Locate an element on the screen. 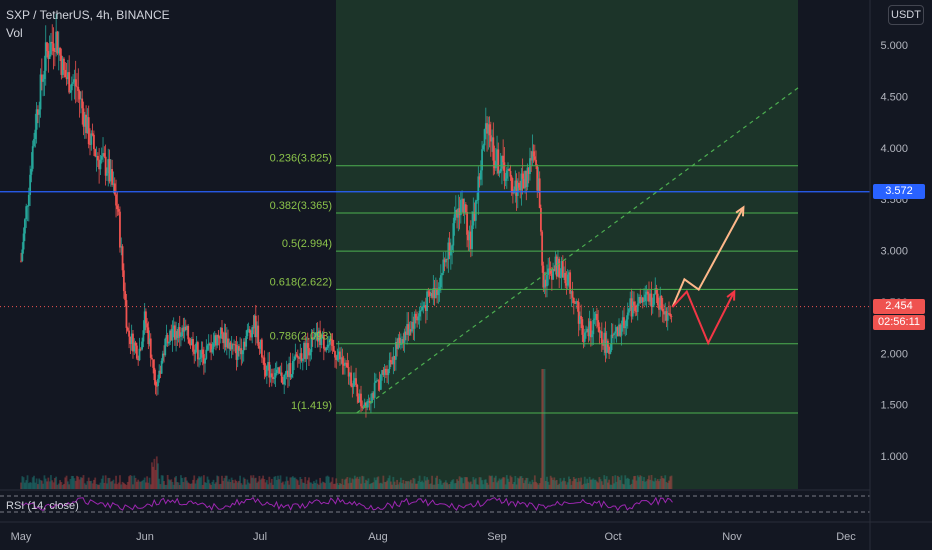  time-tick-label: Dec is located at coordinates (846, 537).